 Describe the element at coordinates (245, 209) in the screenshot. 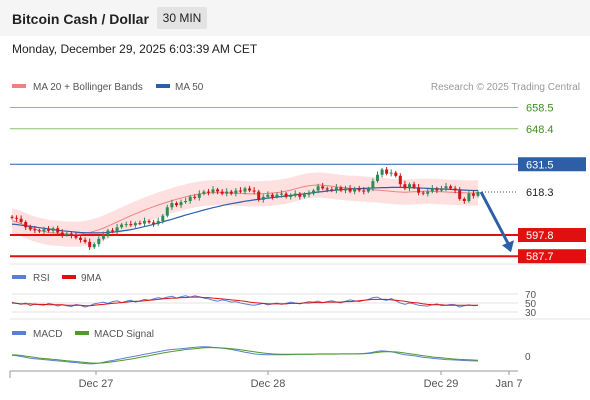

I see `bollinger-band` at that location.